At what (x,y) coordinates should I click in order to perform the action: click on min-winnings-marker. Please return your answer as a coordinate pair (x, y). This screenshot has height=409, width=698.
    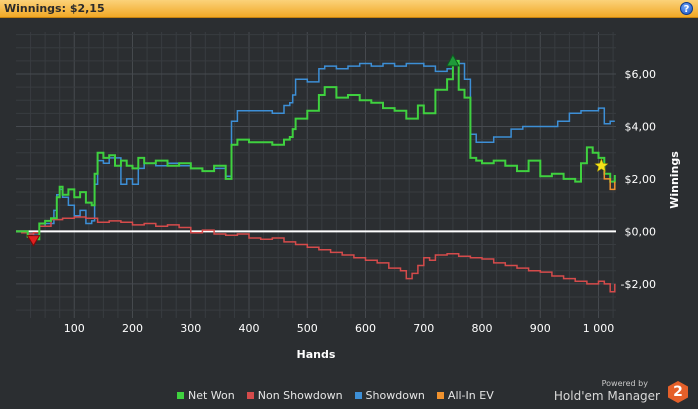
    Looking at the image, I should click on (33, 241).